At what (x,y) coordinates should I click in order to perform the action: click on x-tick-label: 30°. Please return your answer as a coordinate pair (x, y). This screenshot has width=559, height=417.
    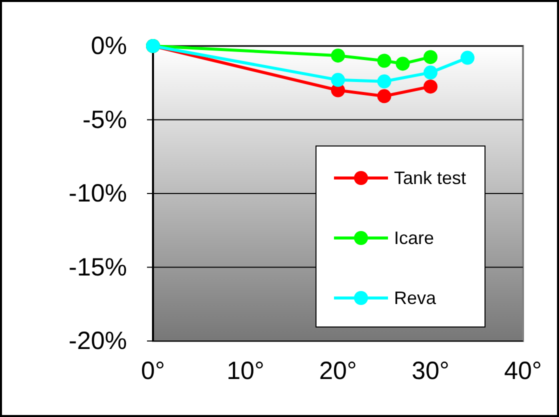
    Looking at the image, I should click on (431, 371).